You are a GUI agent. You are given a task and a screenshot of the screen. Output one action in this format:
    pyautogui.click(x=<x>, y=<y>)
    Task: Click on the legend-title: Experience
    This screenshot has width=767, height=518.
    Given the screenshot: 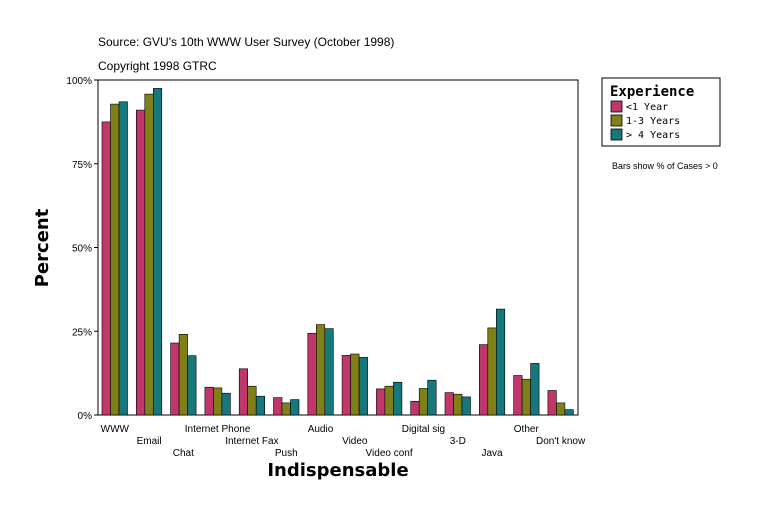 What is the action you would take?
    pyautogui.click(x=652, y=92)
    